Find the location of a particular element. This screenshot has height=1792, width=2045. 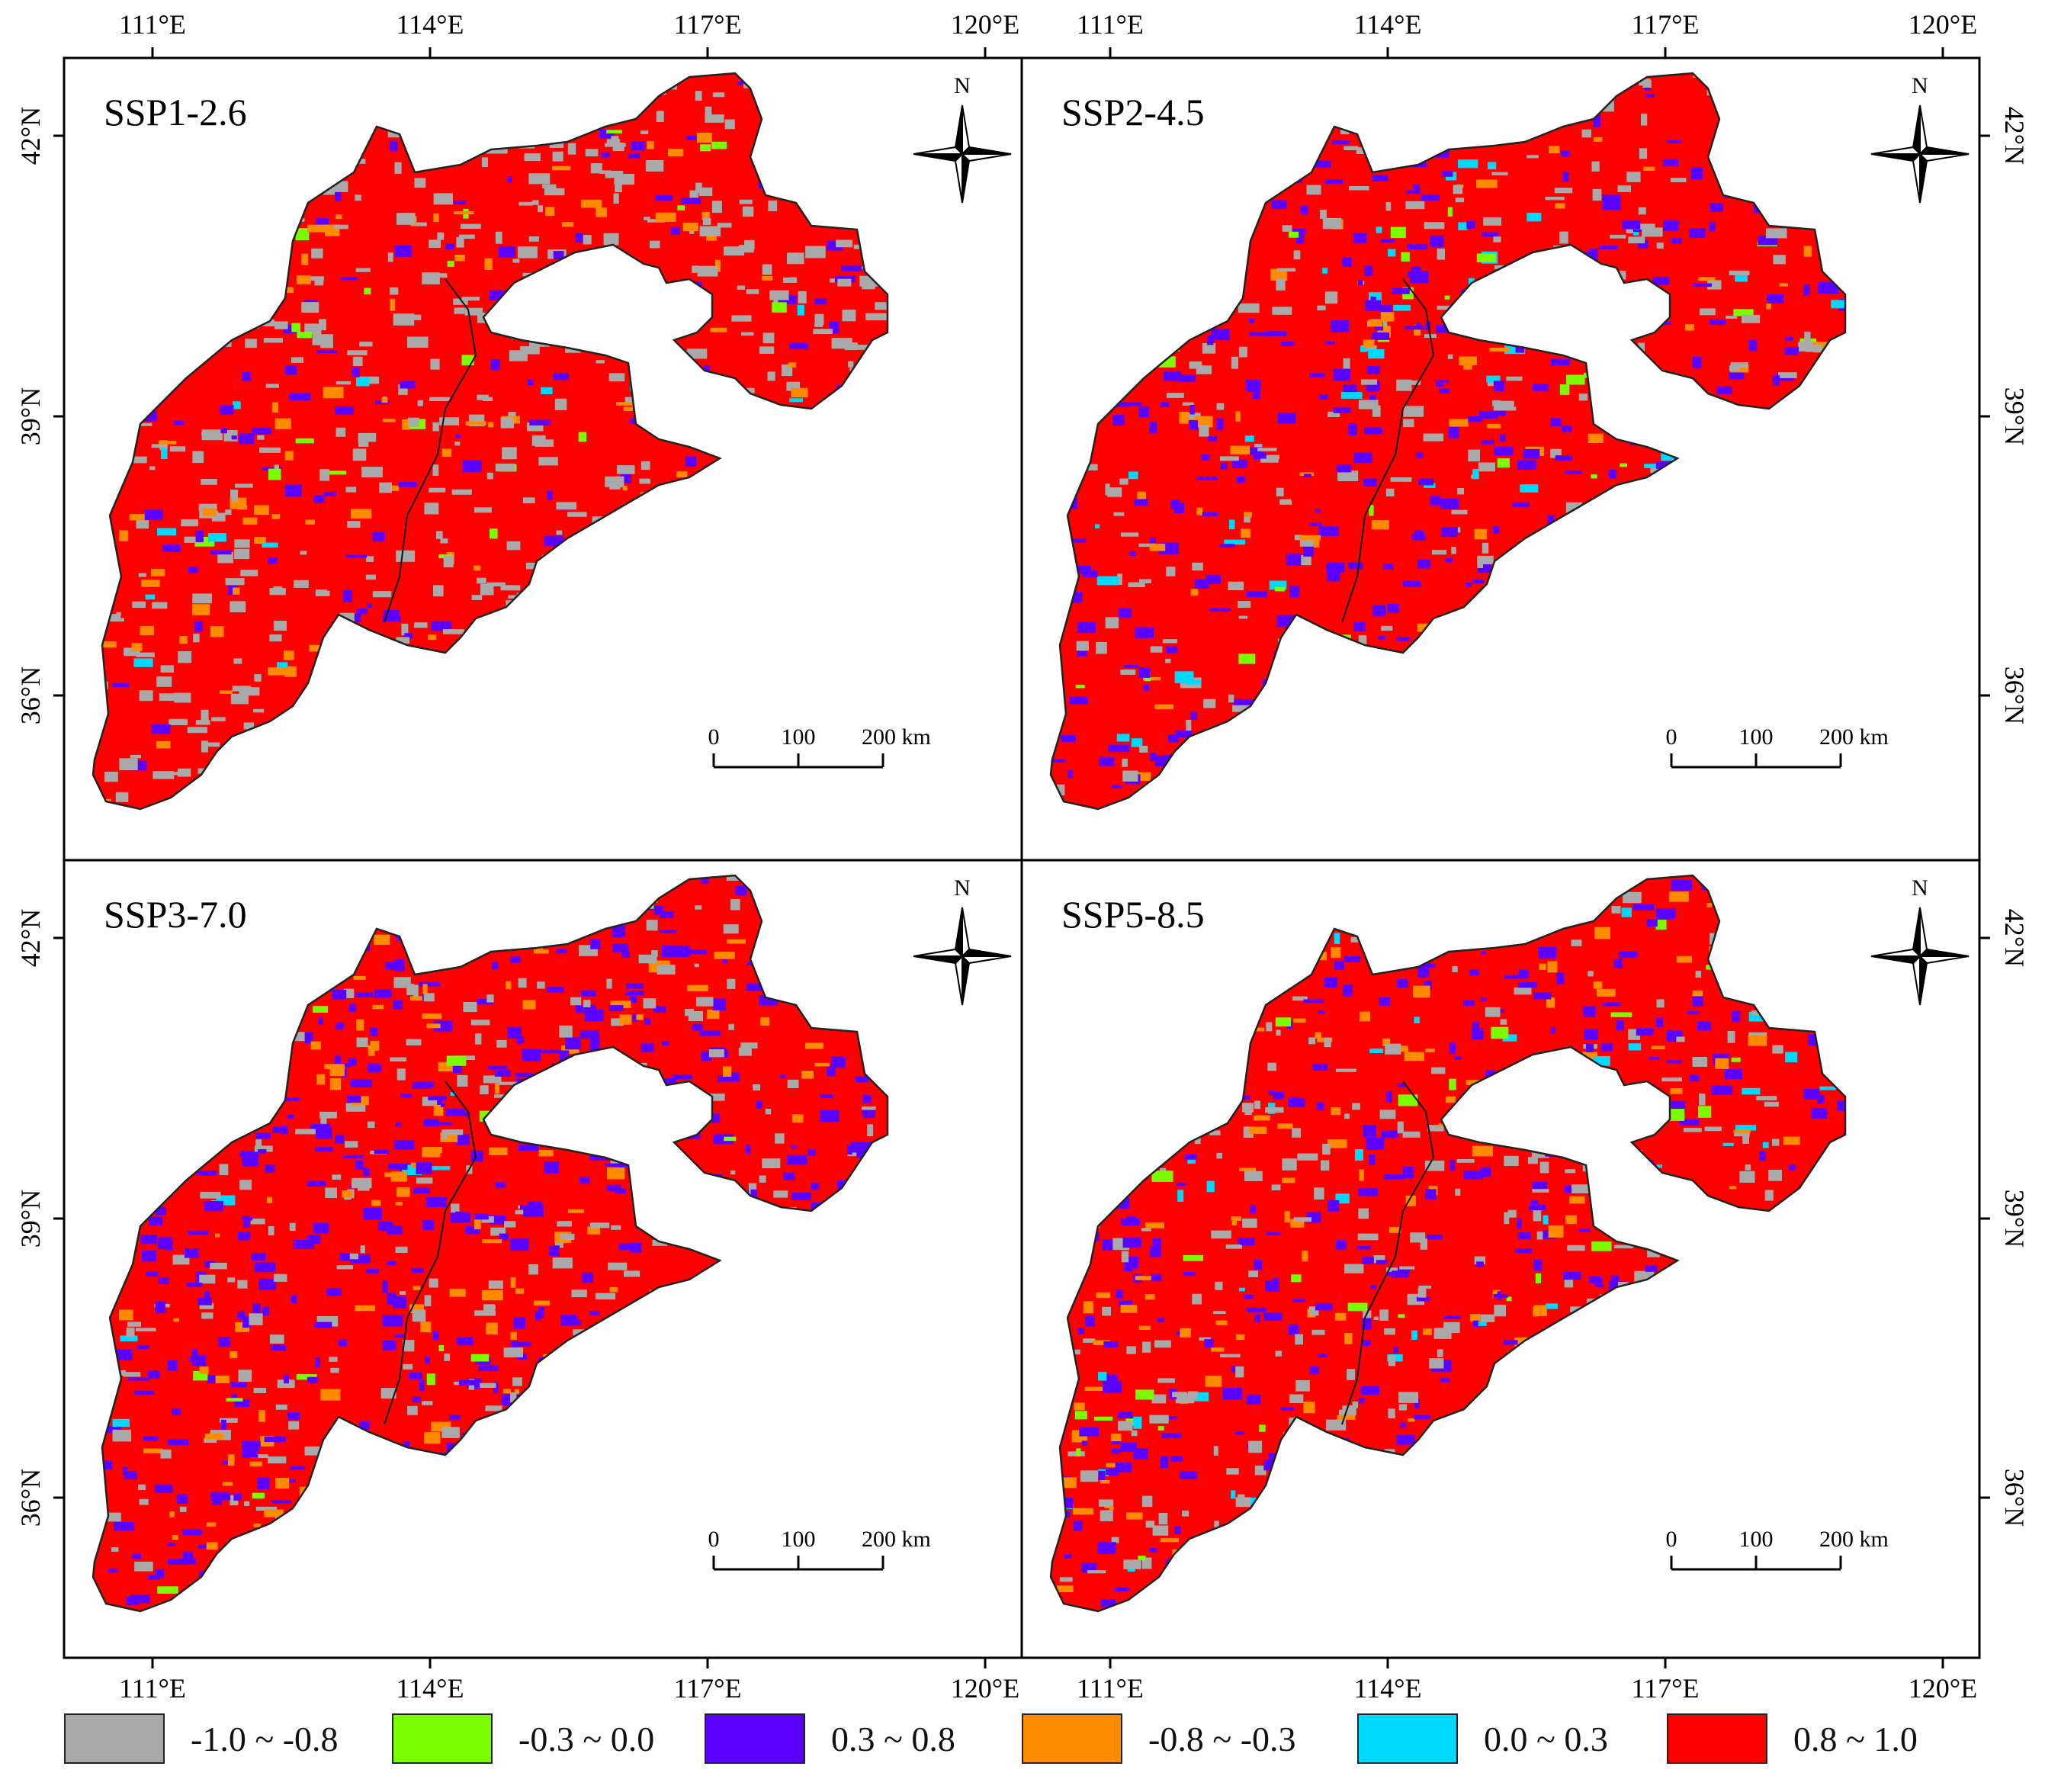

legend-item: 0.8 ~ 1.0 is located at coordinates (1792, 1738).